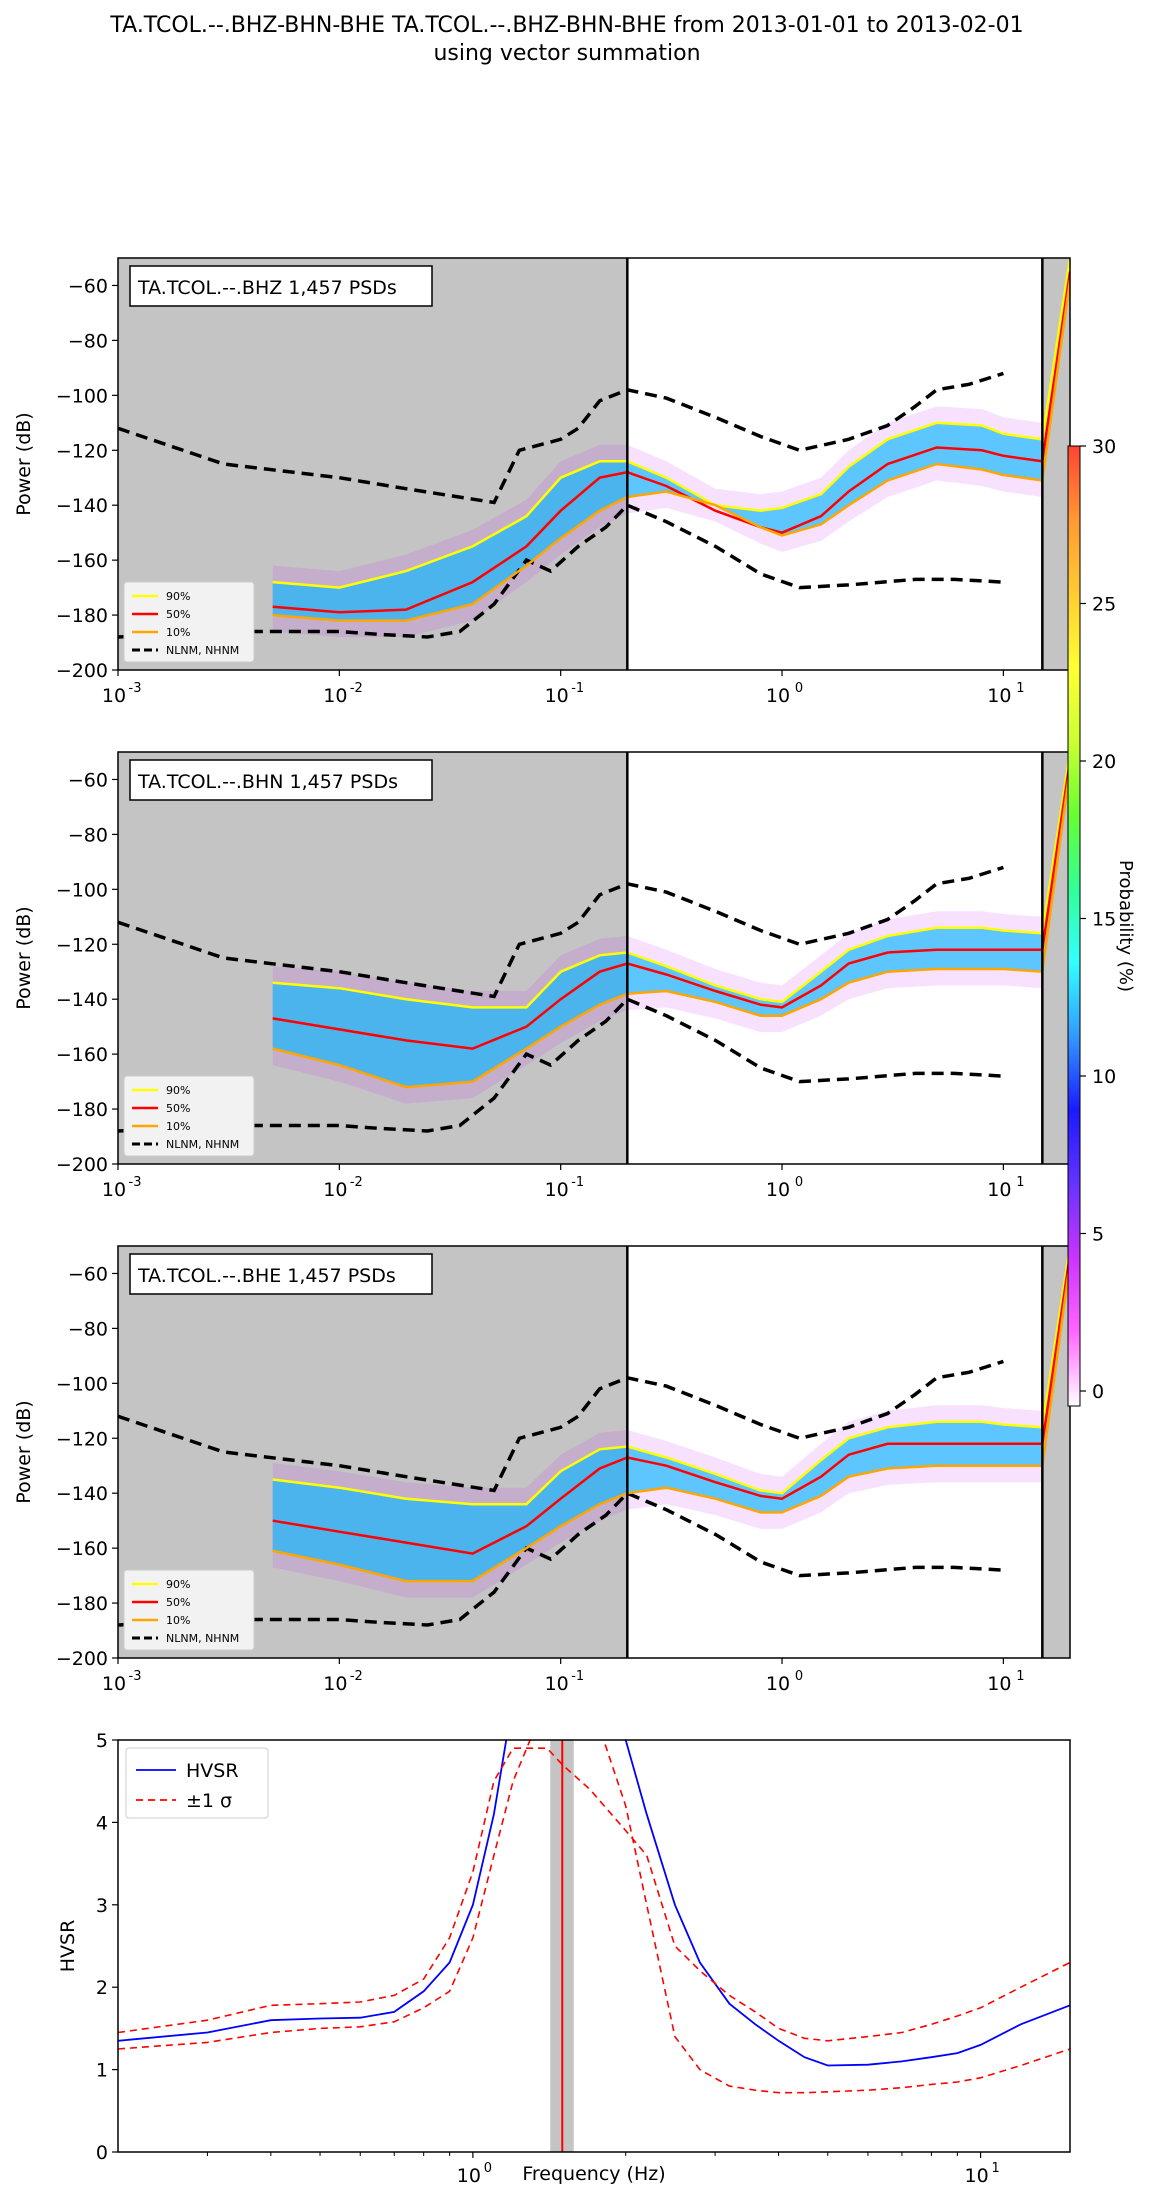  Describe the element at coordinates (266, 1276) in the screenshot. I see `channel-label: TA.TCOL.--.BHE 1,457 PSDs` at that location.